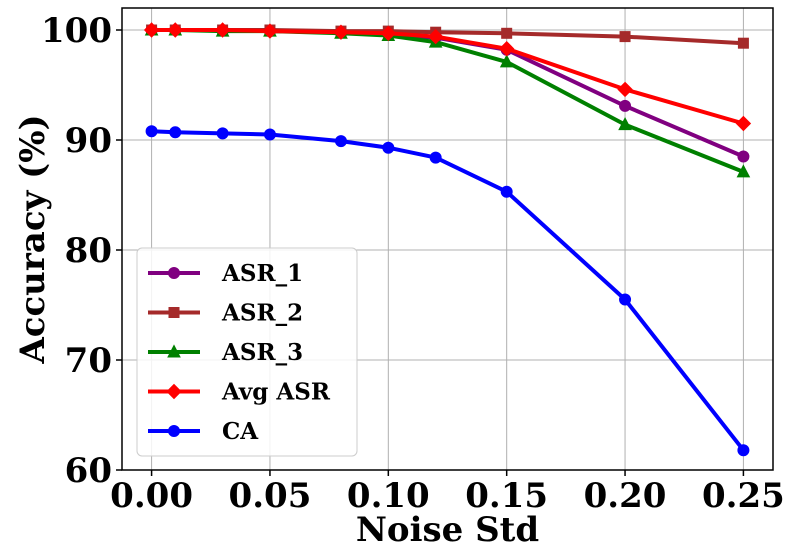  What do you see at coordinates (262, 352) in the screenshot?
I see `legend-label: ASR_3` at bounding box center [262, 352].